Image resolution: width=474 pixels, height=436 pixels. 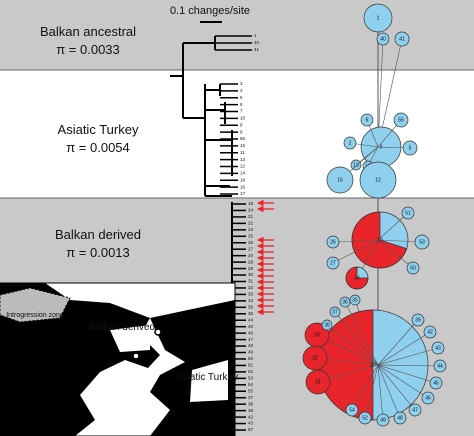 What do you see at coordinates (251, 210) in the screenshot?
I see `tip-label: 24` at bounding box center [251, 210].